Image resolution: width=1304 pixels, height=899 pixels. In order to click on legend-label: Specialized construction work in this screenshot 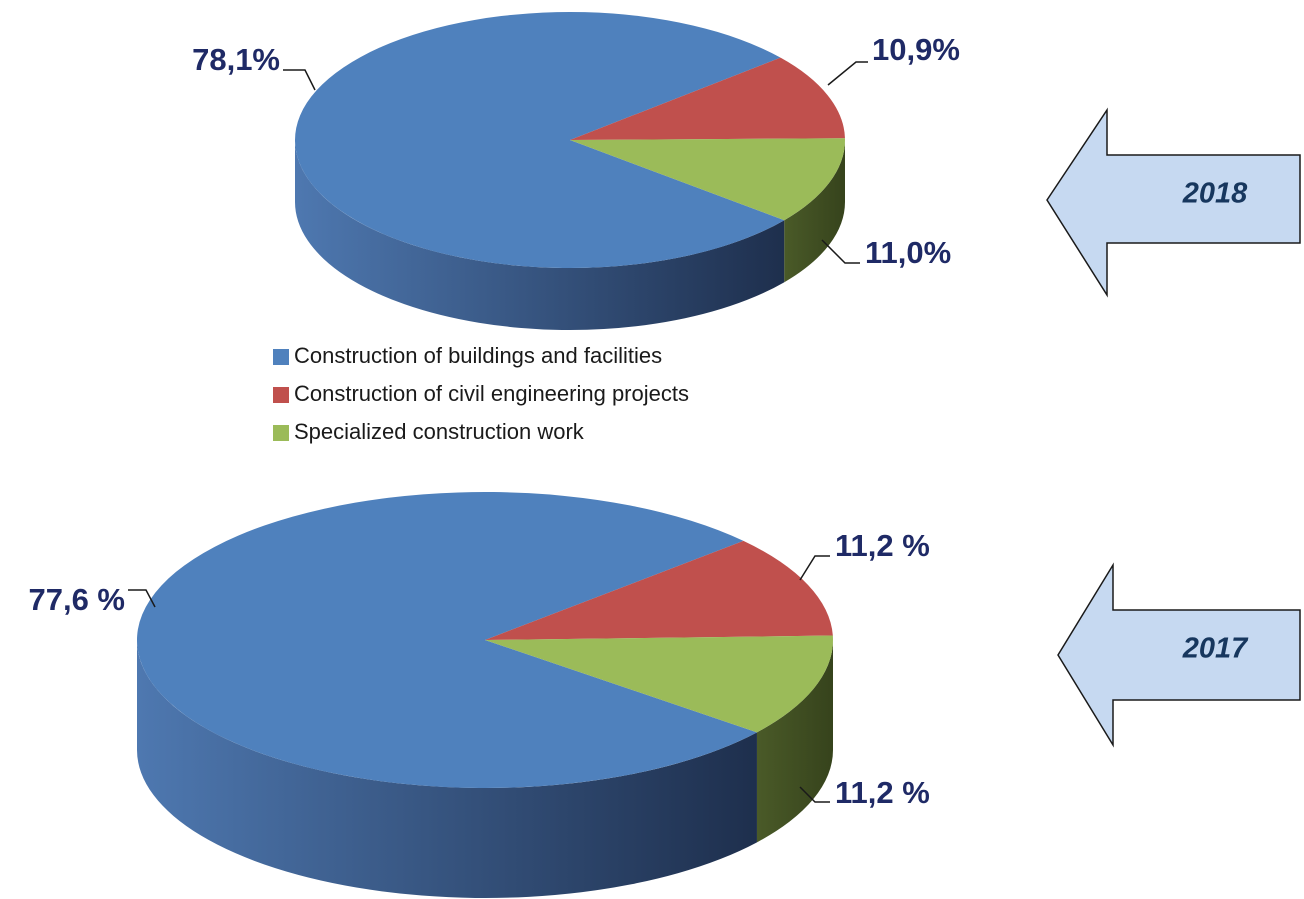, I will do `click(439, 431)`.